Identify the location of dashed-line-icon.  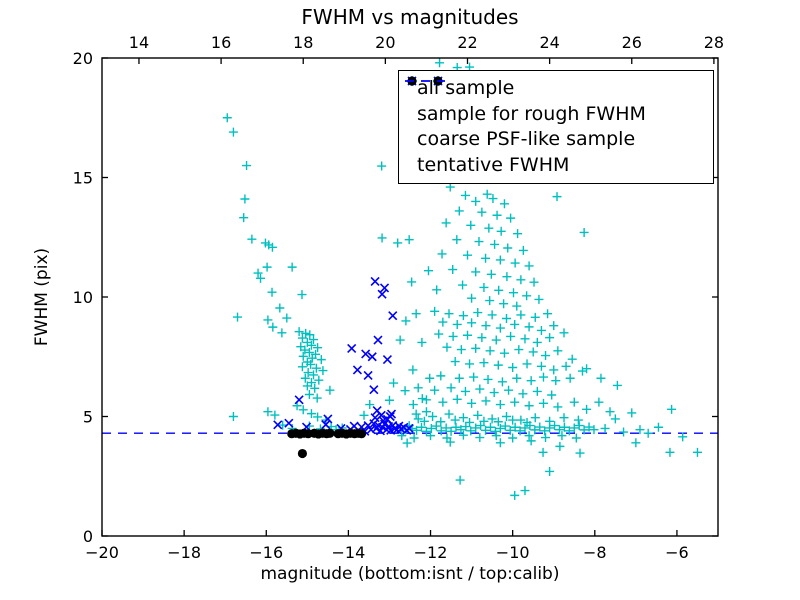
(425, 81).